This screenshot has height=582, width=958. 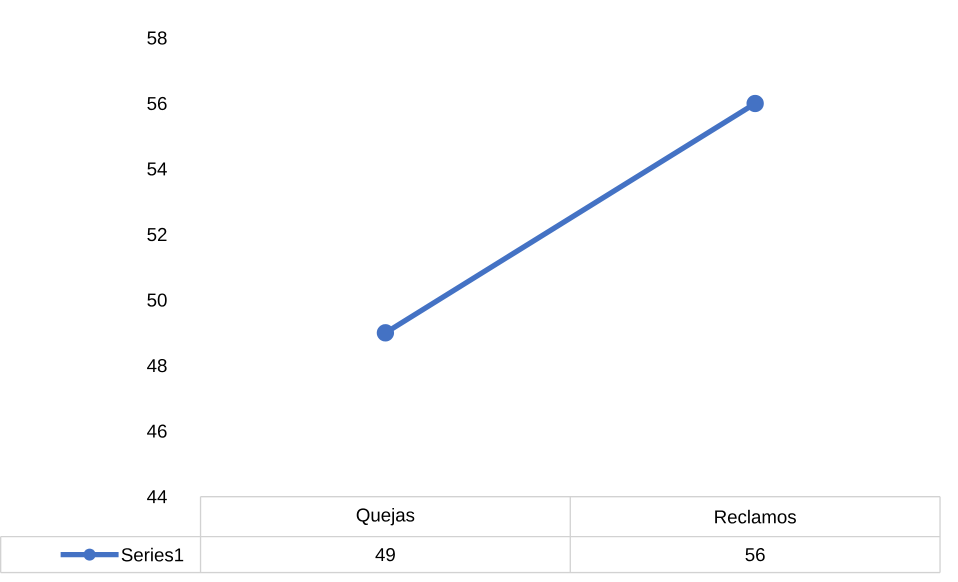 I want to click on y-tick-label: 44, so click(x=157, y=497).